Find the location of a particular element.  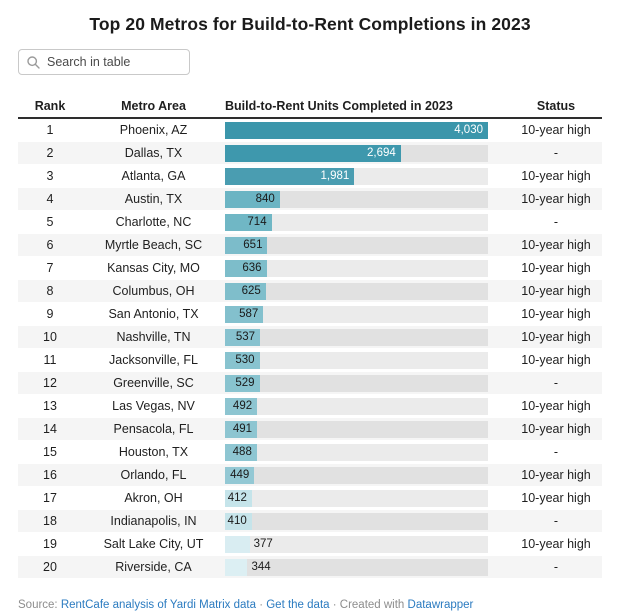

rank-cell: 13 is located at coordinates (50, 406).